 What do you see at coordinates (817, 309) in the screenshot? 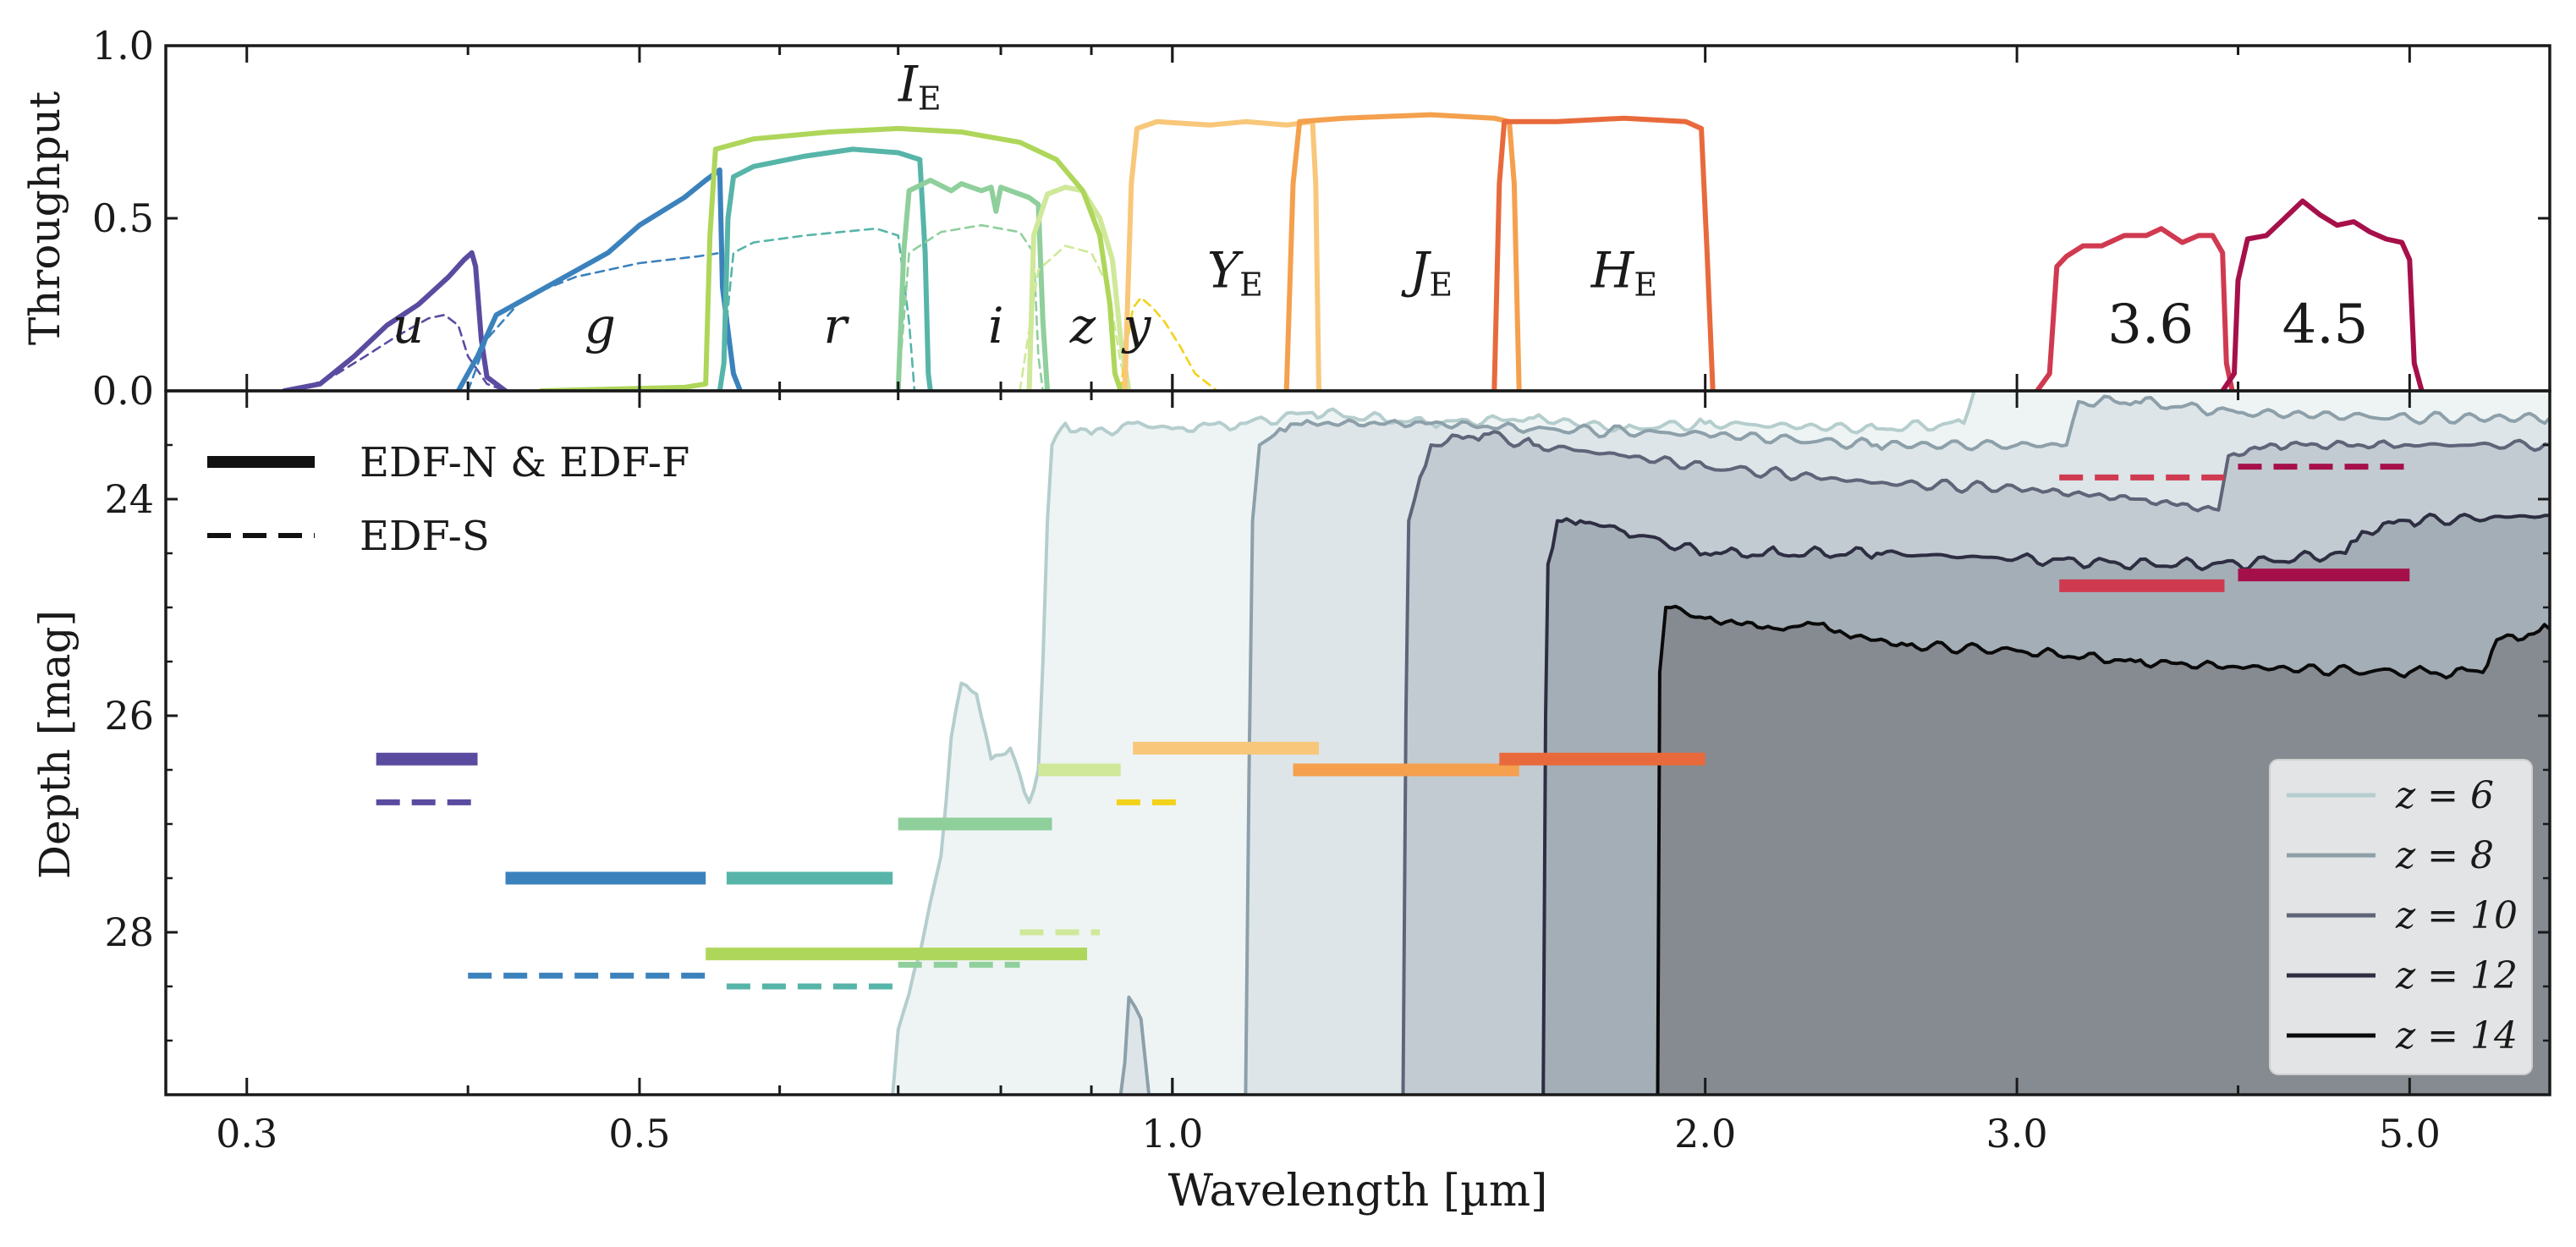
I see `throughput-curve-r-edf-s` at bounding box center [817, 309].